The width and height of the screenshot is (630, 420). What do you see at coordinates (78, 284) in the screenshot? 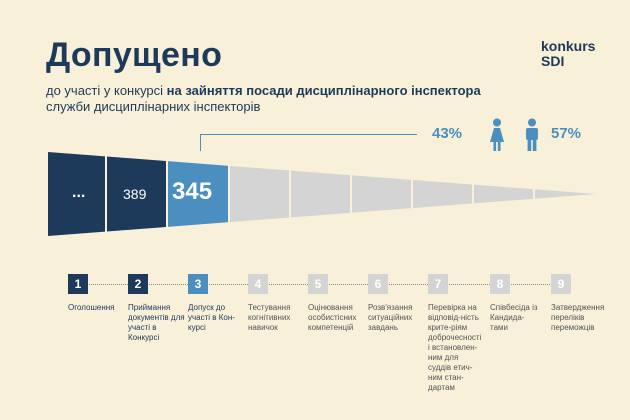
I see `stage-number-1: 1` at bounding box center [78, 284].